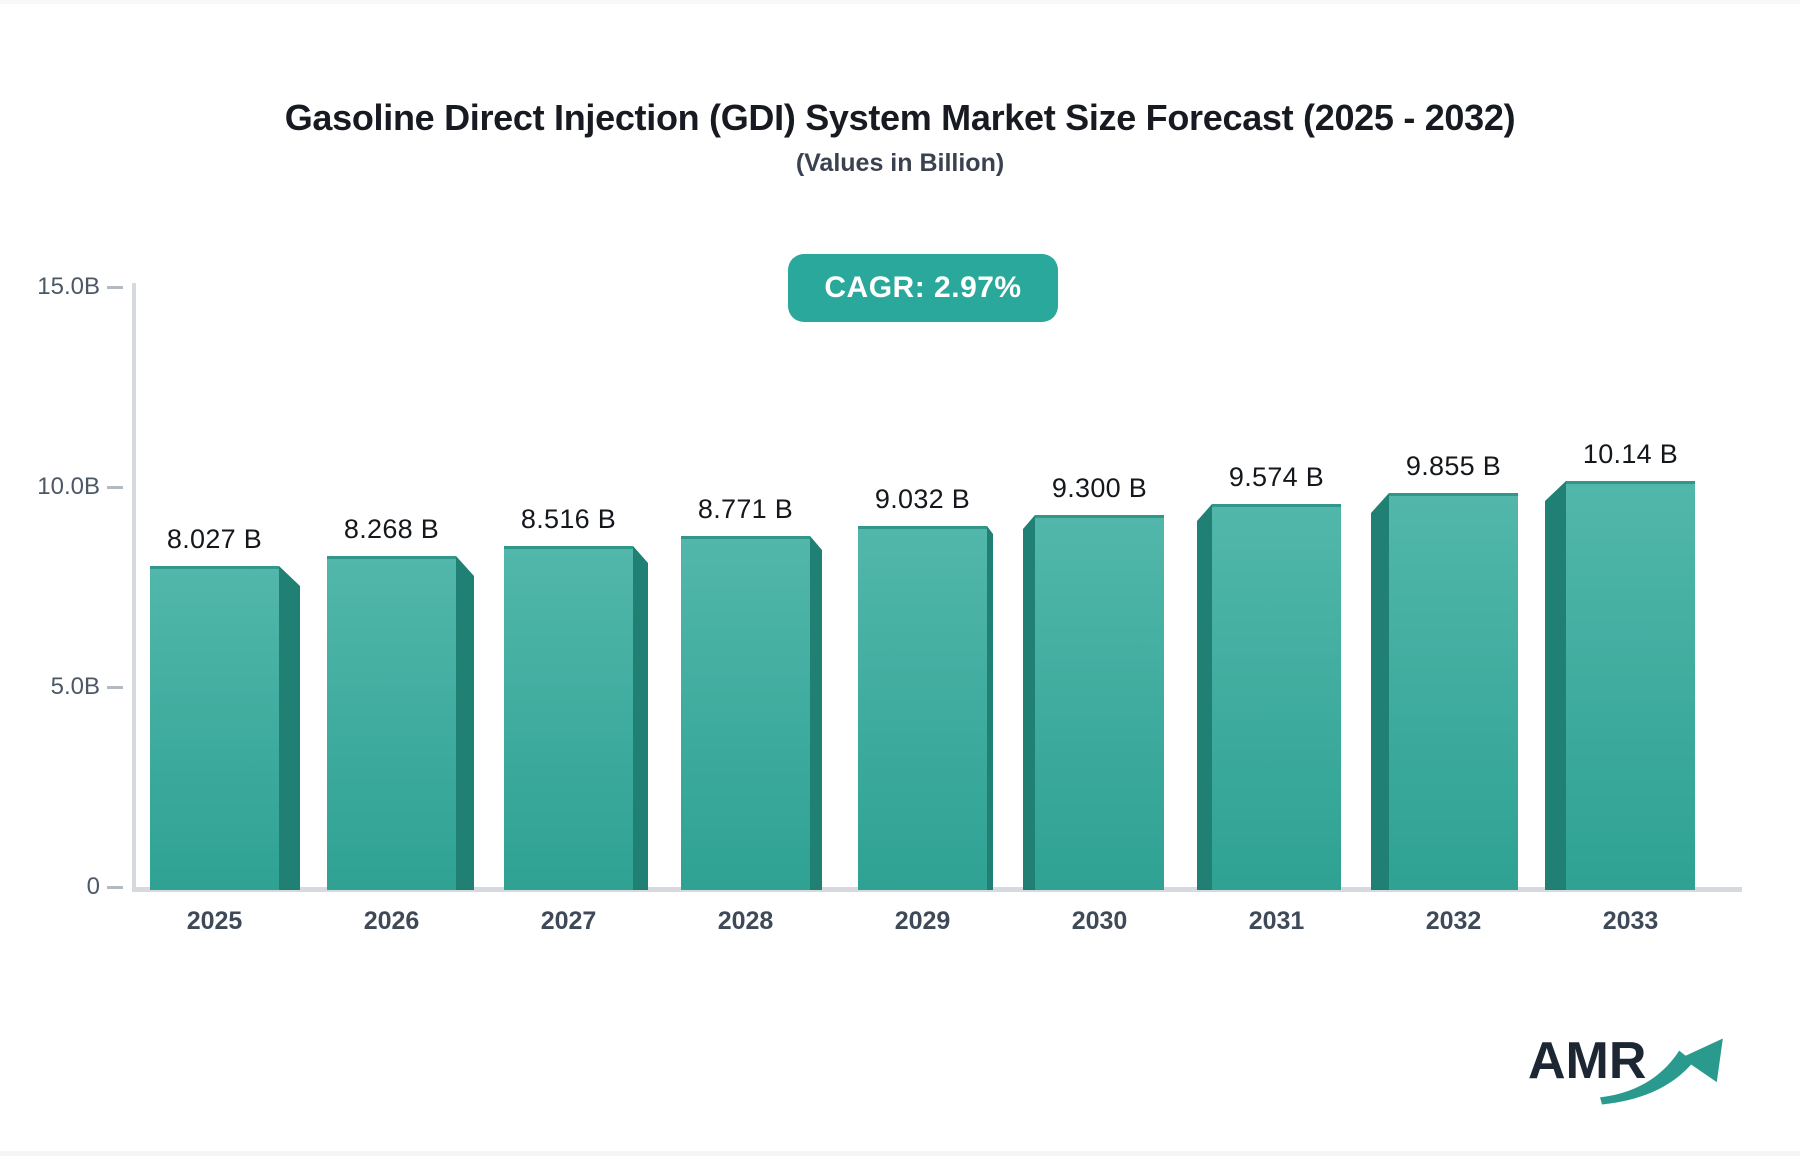 Image resolution: width=1800 pixels, height=1156 pixels. What do you see at coordinates (134, 587) in the screenshot?
I see `y-axis-line` at bounding box center [134, 587].